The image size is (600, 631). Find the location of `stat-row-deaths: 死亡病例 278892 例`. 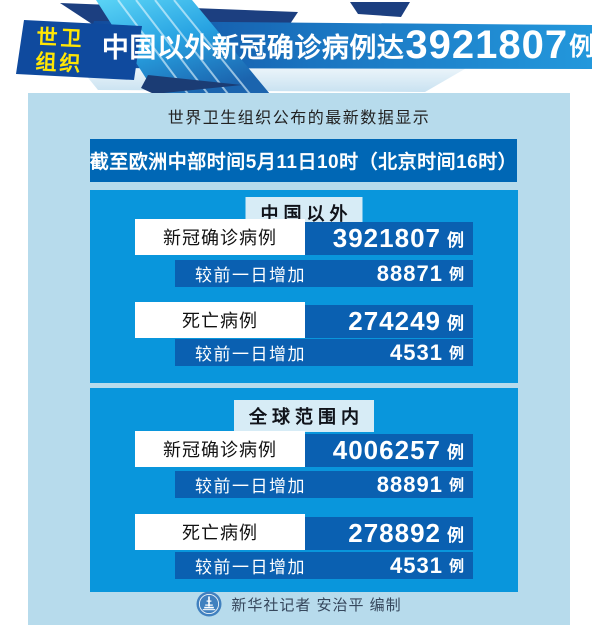

stat-row-deaths: 死亡病例 278892 例 is located at coordinates (304, 532).